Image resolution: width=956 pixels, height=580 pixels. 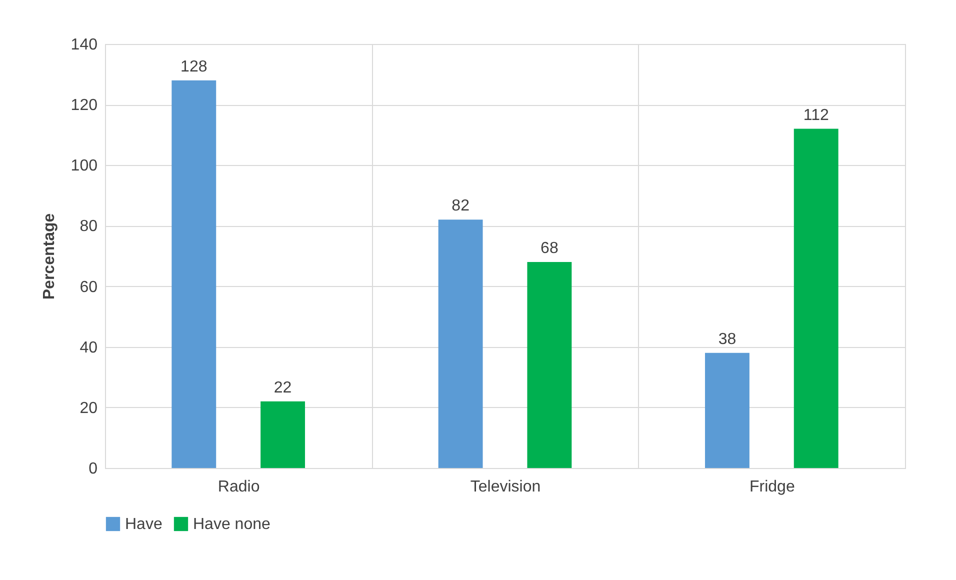 I want to click on data-label: 38, so click(x=727, y=339).